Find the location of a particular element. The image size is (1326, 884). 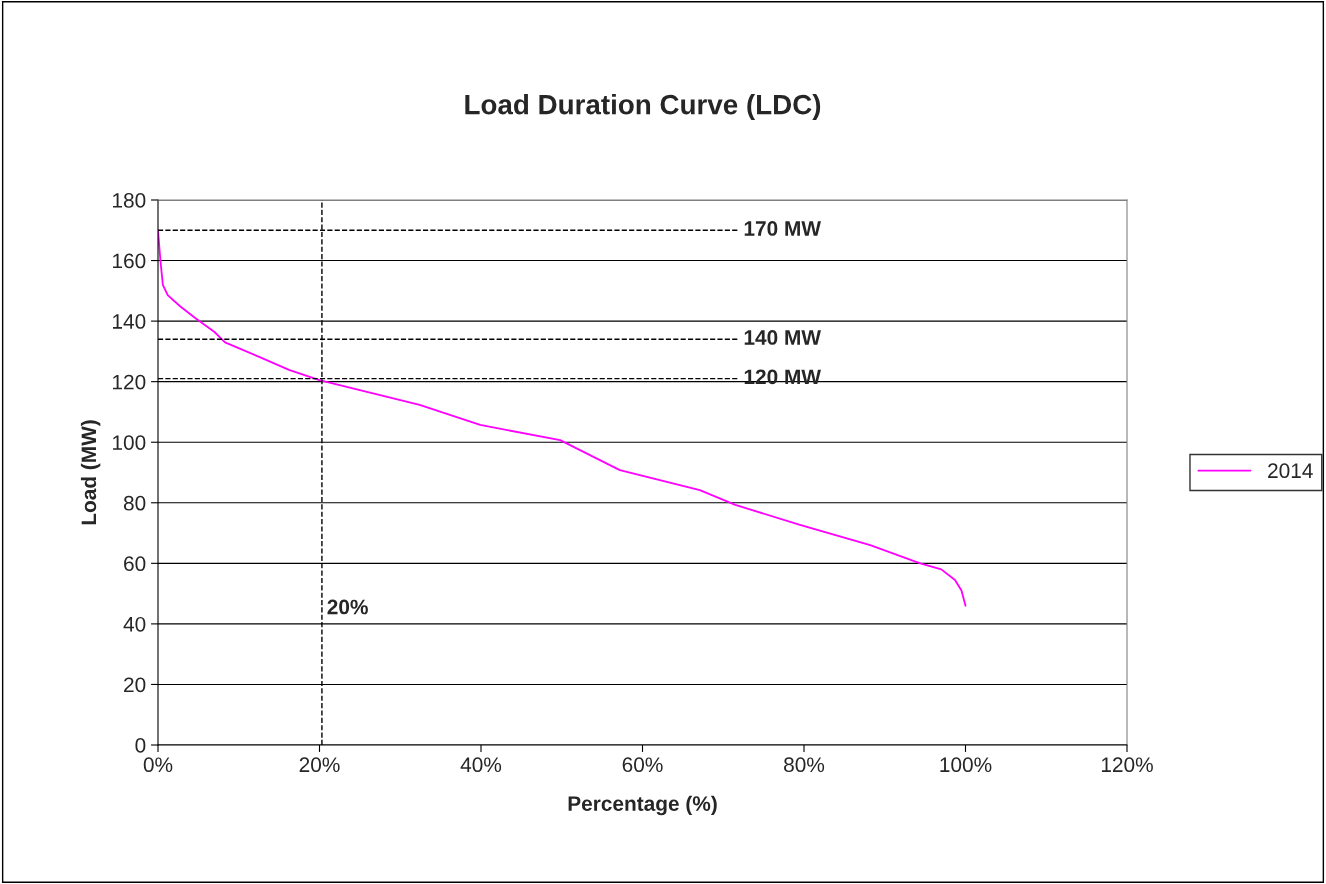

y-tick-label: 0 is located at coordinates (140, 745).